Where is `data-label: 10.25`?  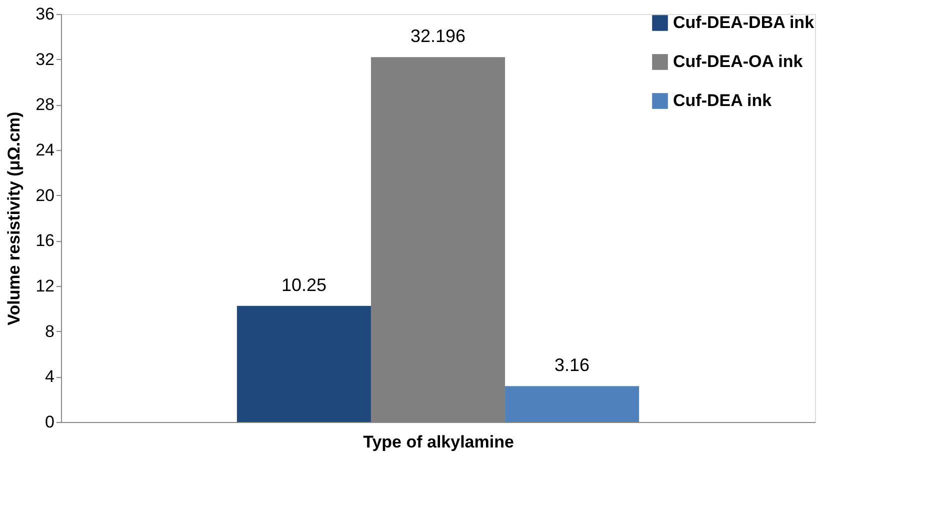 data-label: 10.25 is located at coordinates (303, 284).